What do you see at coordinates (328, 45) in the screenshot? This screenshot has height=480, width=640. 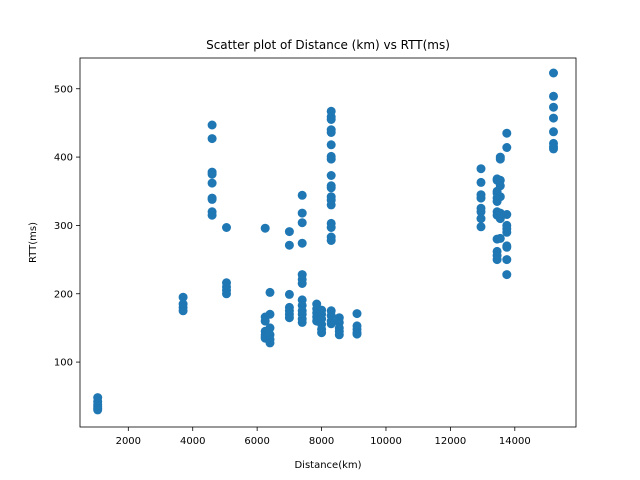 I see `chart-title: Scatter plot of Distance (km) vs RTT(ms)` at bounding box center [328, 45].